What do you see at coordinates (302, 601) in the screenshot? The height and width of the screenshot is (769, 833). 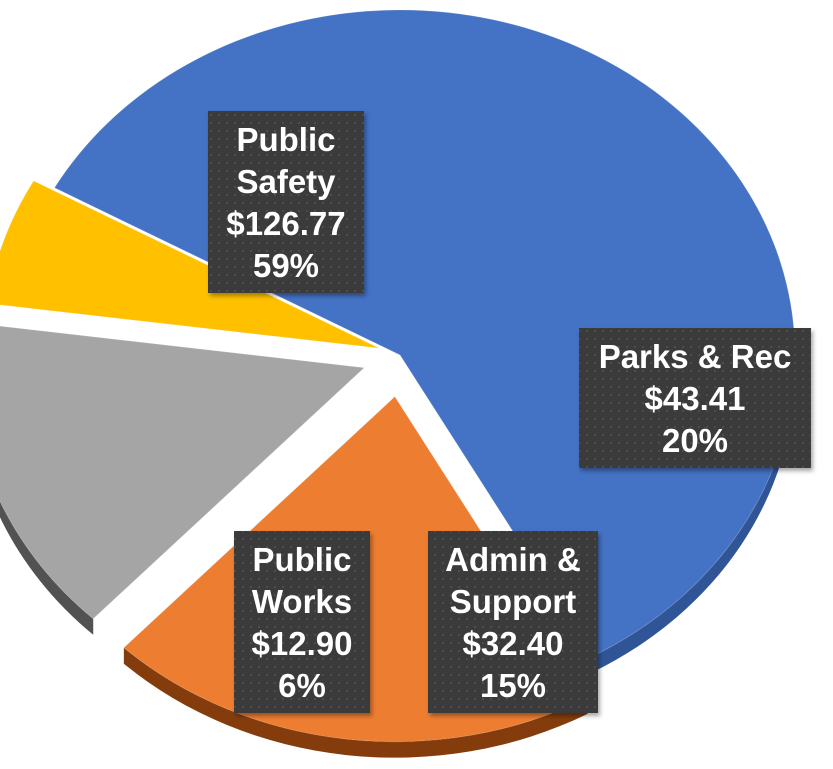 I see `slice-name-line: Works` at bounding box center [302, 601].